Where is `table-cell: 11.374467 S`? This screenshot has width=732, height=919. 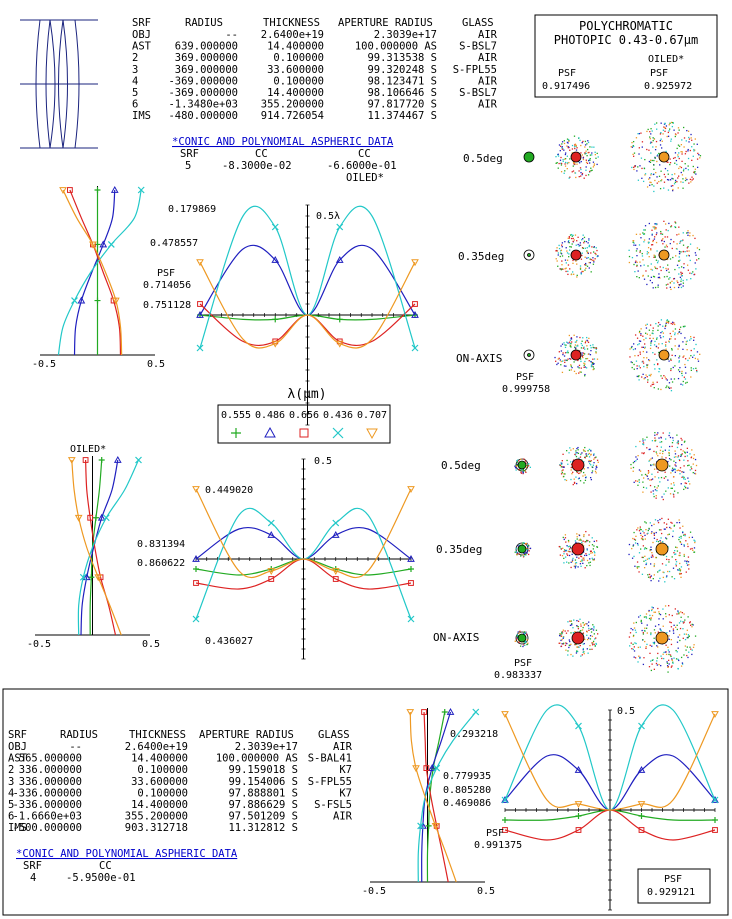
table-cell: 11.374467 S is located at coordinates (402, 116).